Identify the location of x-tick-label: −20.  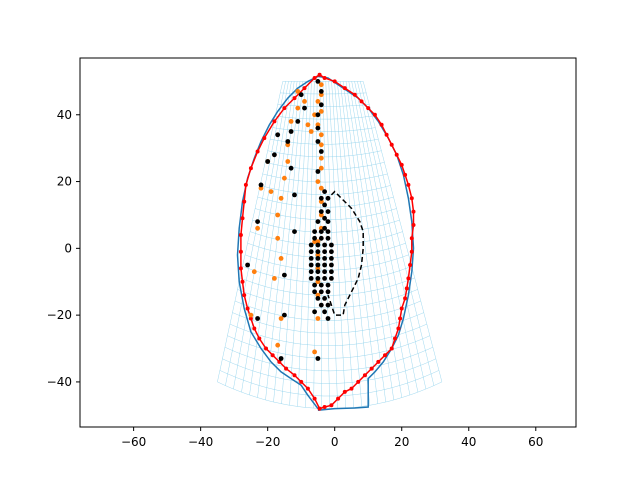
(267, 442).